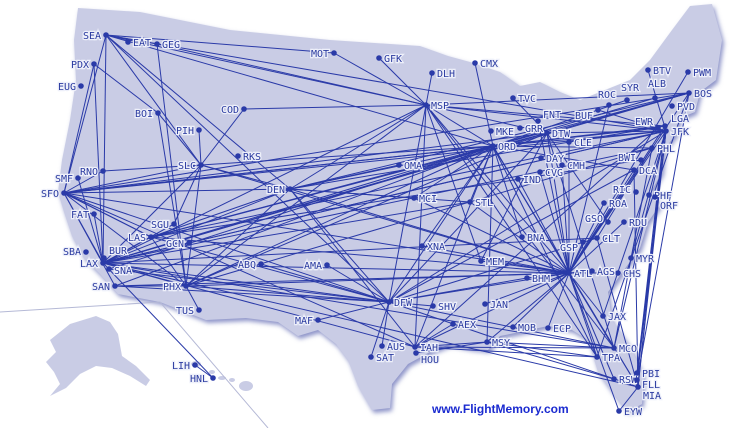 This screenshot has height=428, width=740. What do you see at coordinates (279, 190) in the screenshot?
I see `airport-den: DEN` at bounding box center [279, 190].